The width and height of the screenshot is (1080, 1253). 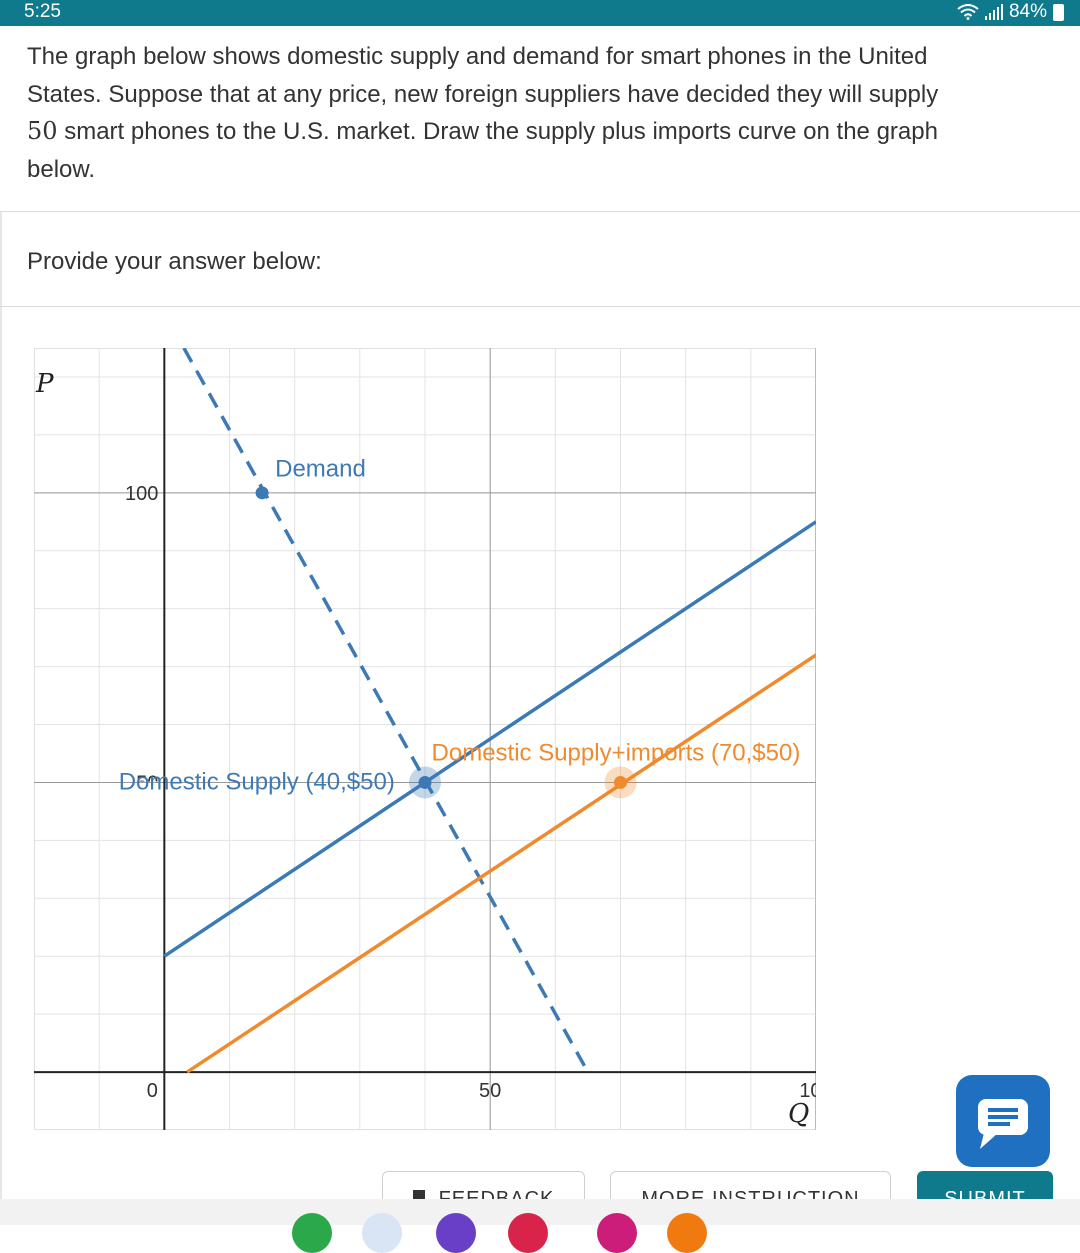 I want to click on y-axis-title: P, so click(x=44, y=384).